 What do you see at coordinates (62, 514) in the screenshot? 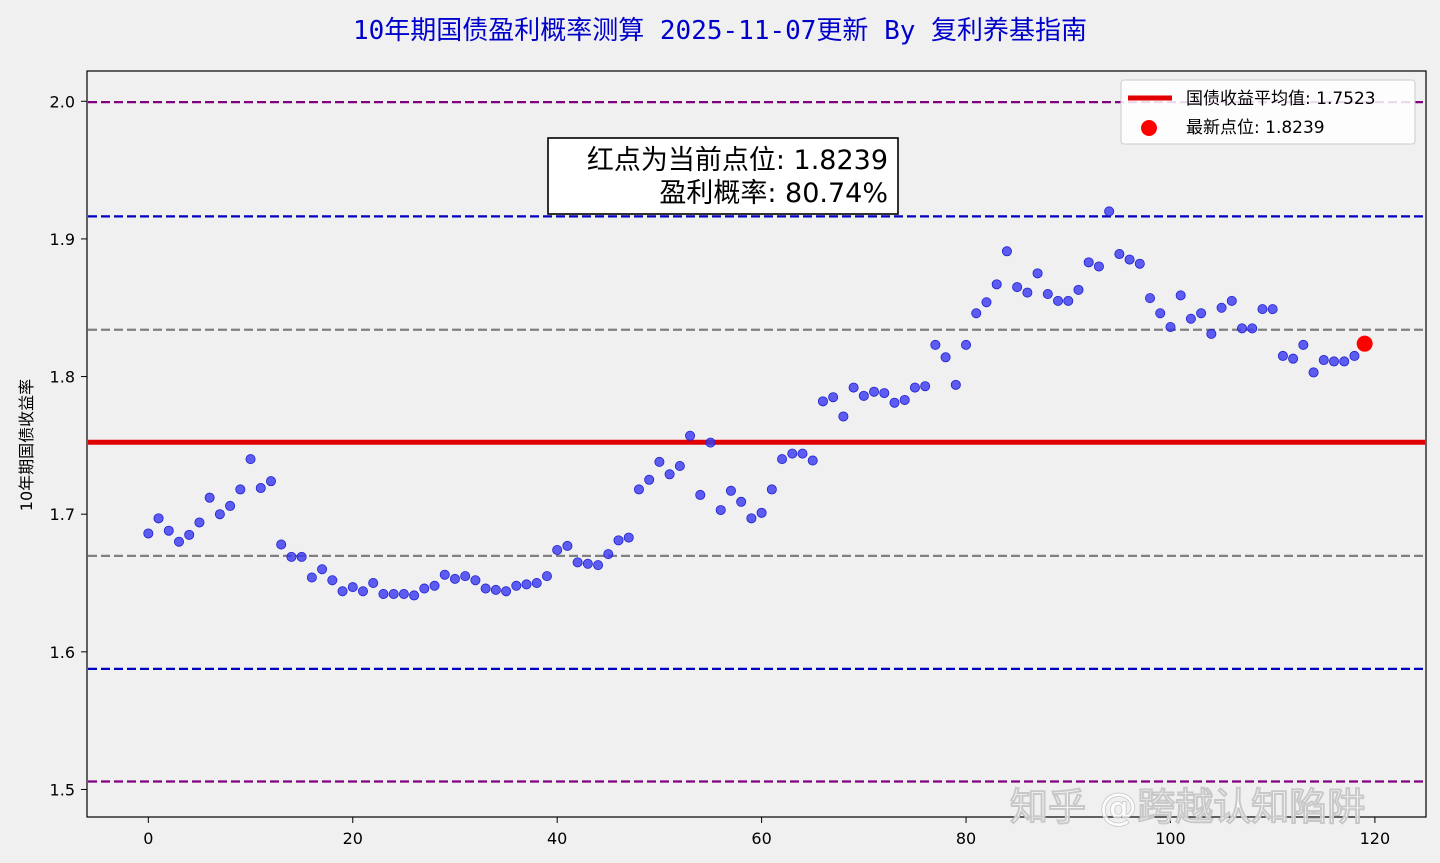
I see `y-tick-label: 1.7` at bounding box center [62, 514].